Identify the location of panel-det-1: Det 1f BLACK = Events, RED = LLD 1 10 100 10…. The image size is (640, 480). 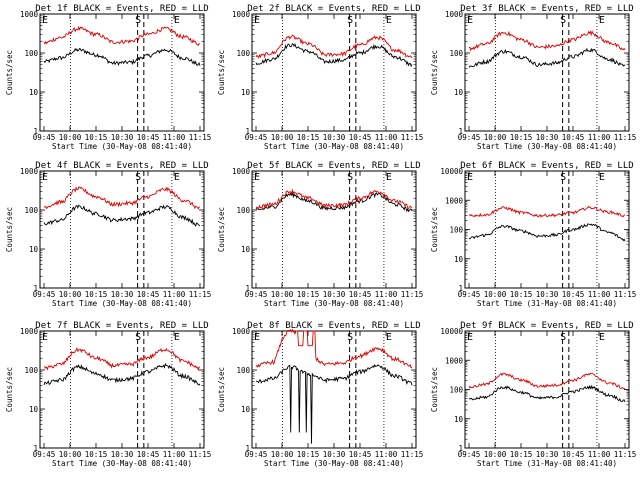
(108, 77).